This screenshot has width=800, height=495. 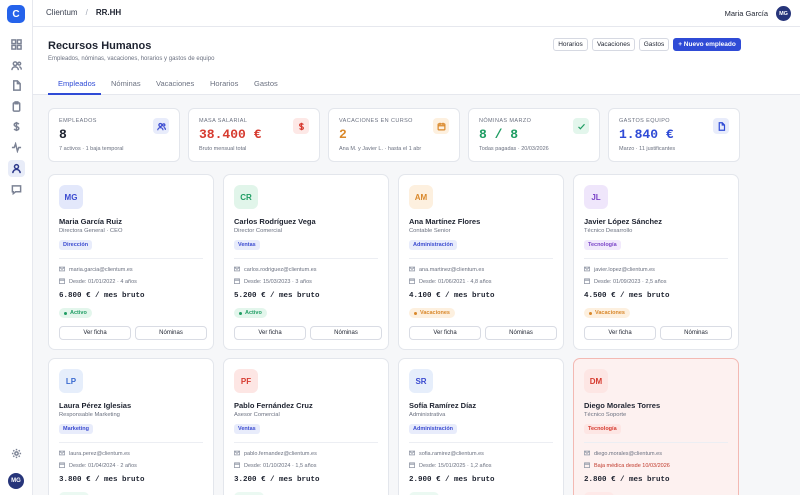 I want to click on employee-avatar: CR, so click(x=246, y=197).